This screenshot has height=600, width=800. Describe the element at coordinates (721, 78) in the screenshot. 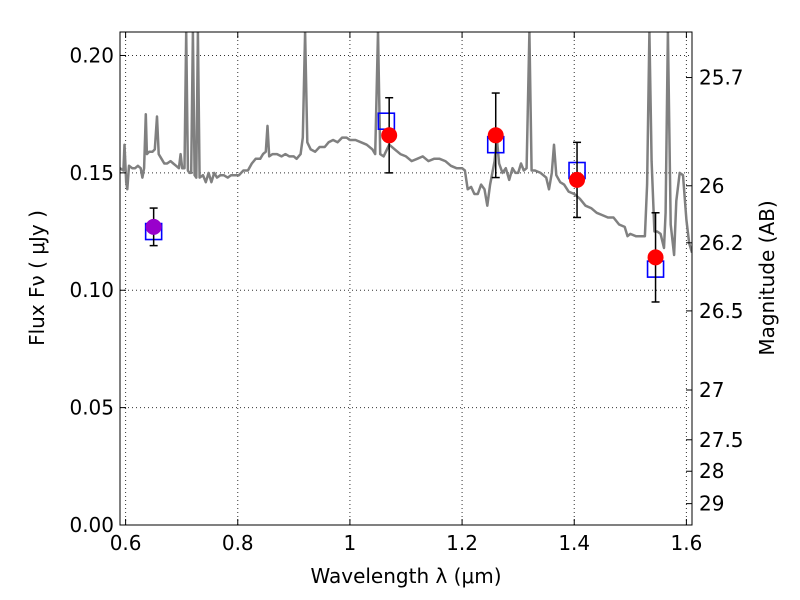

I see `right-tick-label: 25.7` at that location.